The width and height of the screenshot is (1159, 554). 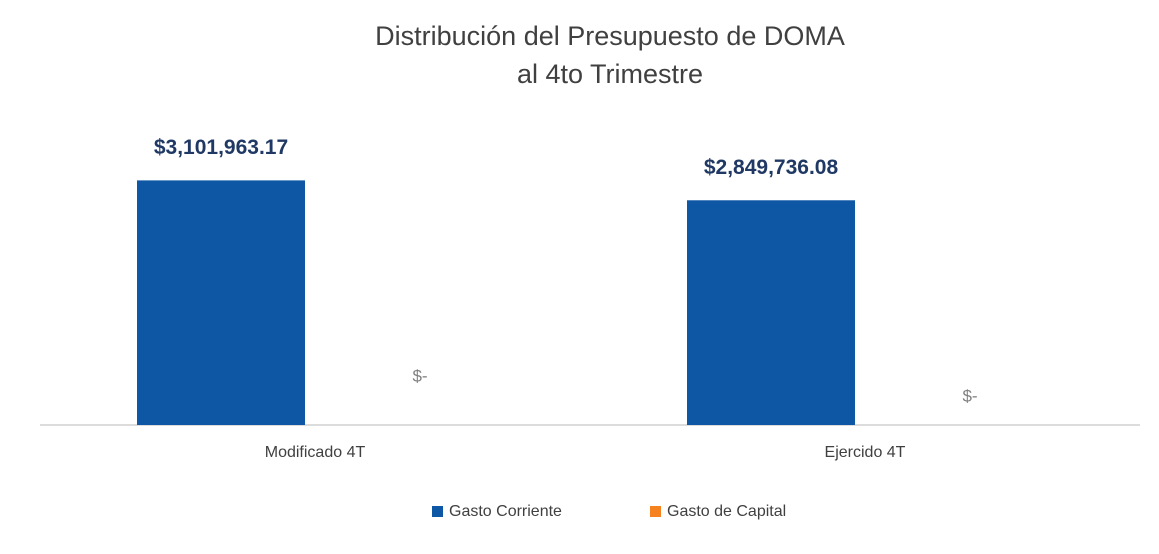 What do you see at coordinates (315, 452) in the screenshot?
I see `x-tick-label: Modificado 4T` at bounding box center [315, 452].